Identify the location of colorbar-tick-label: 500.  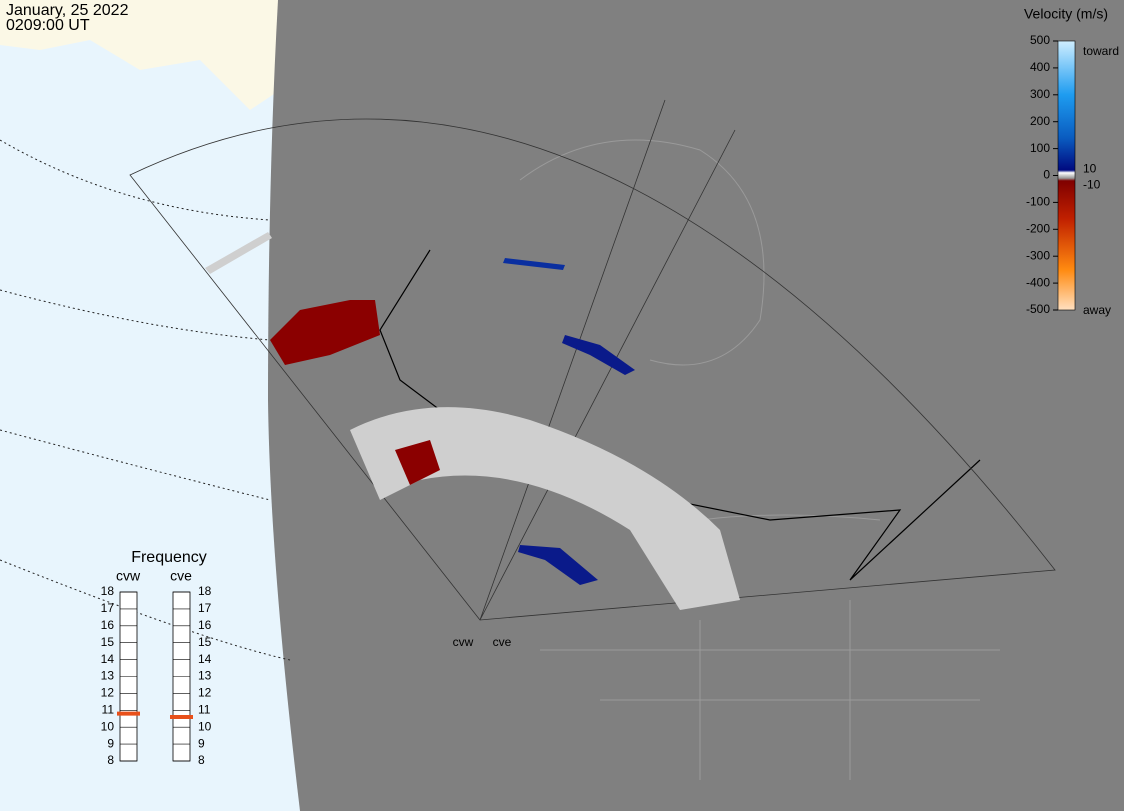
(1040, 40).